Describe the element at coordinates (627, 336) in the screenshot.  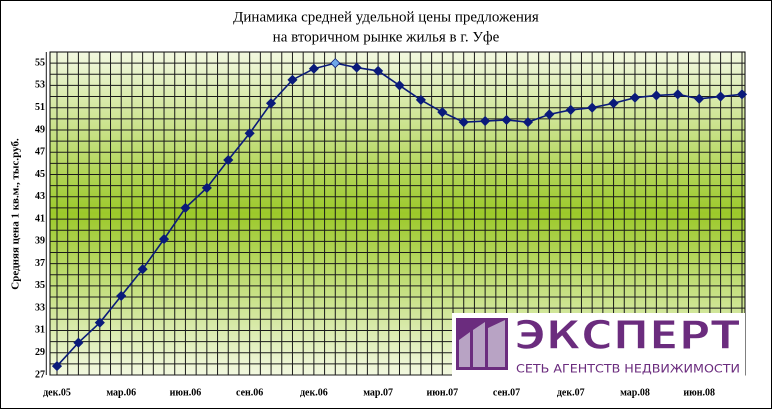
I see `logo-name: ЭКСПЕРТ` at that location.